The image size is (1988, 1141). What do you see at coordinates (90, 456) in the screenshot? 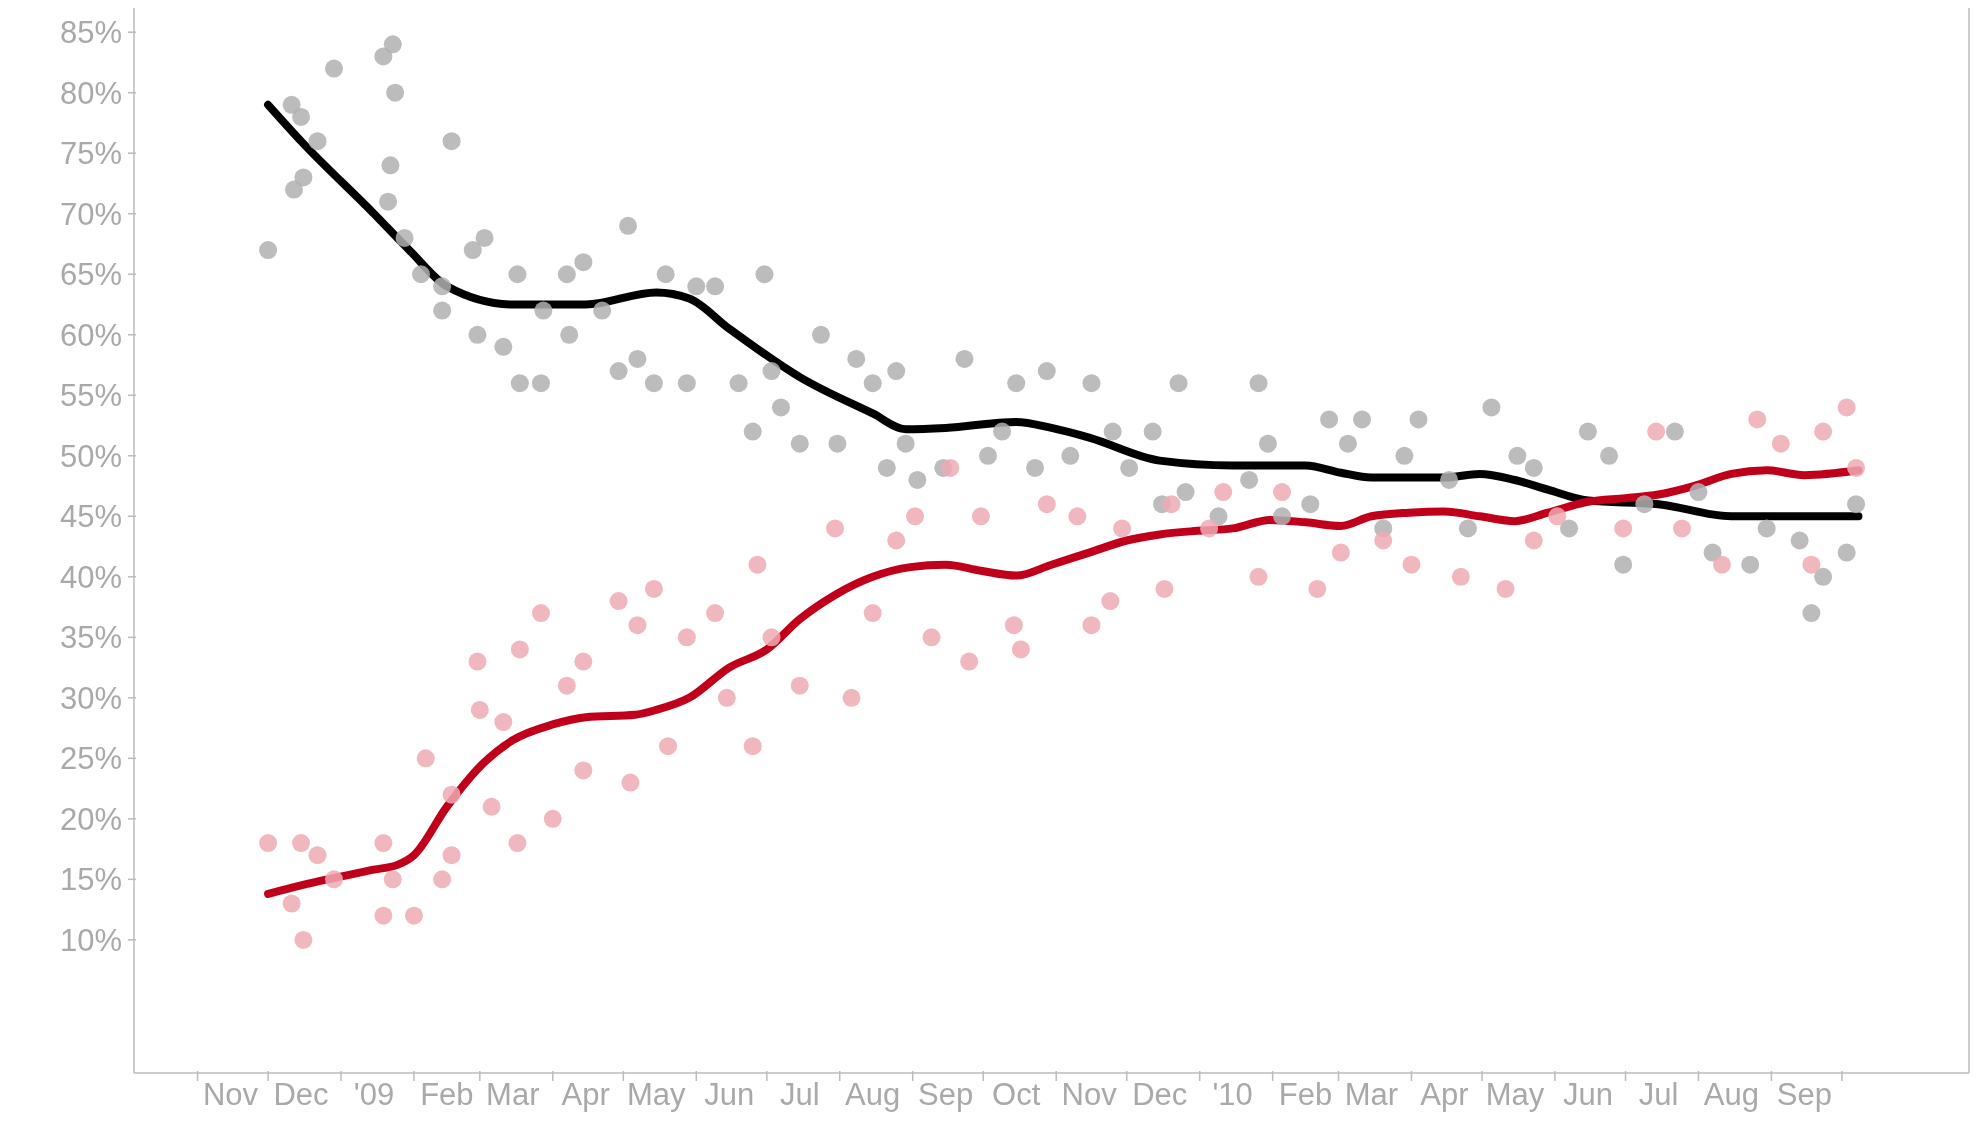
I see `y-tick-label: 50%` at bounding box center [90, 456].